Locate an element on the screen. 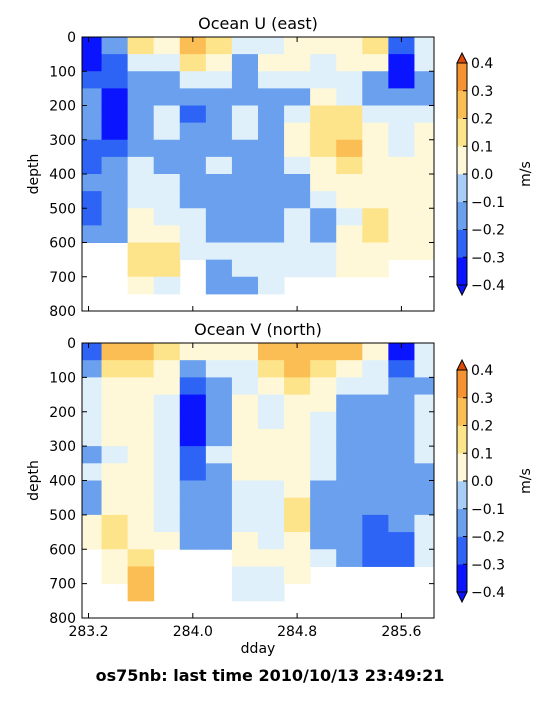  colorbar-extend-max is located at coordinates (462, 57).